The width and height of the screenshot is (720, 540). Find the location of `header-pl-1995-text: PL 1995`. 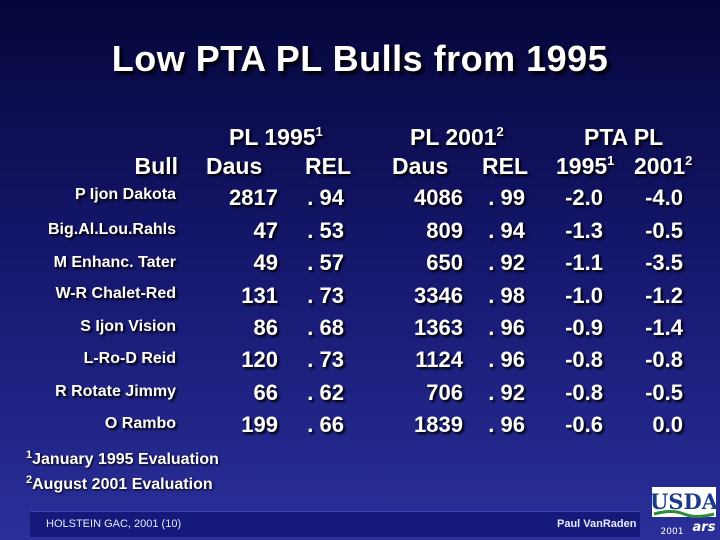

header-pl-1995-text: PL 1995 is located at coordinates (272, 137).